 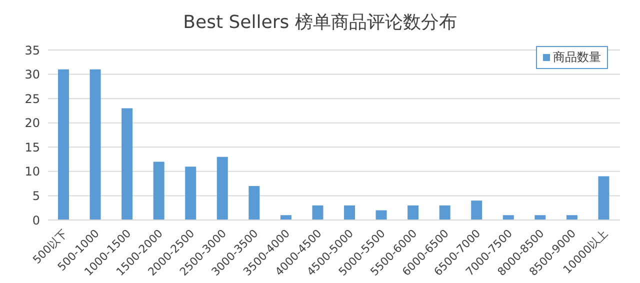 I want to click on y-tick-label: 30, so click(x=32, y=75).